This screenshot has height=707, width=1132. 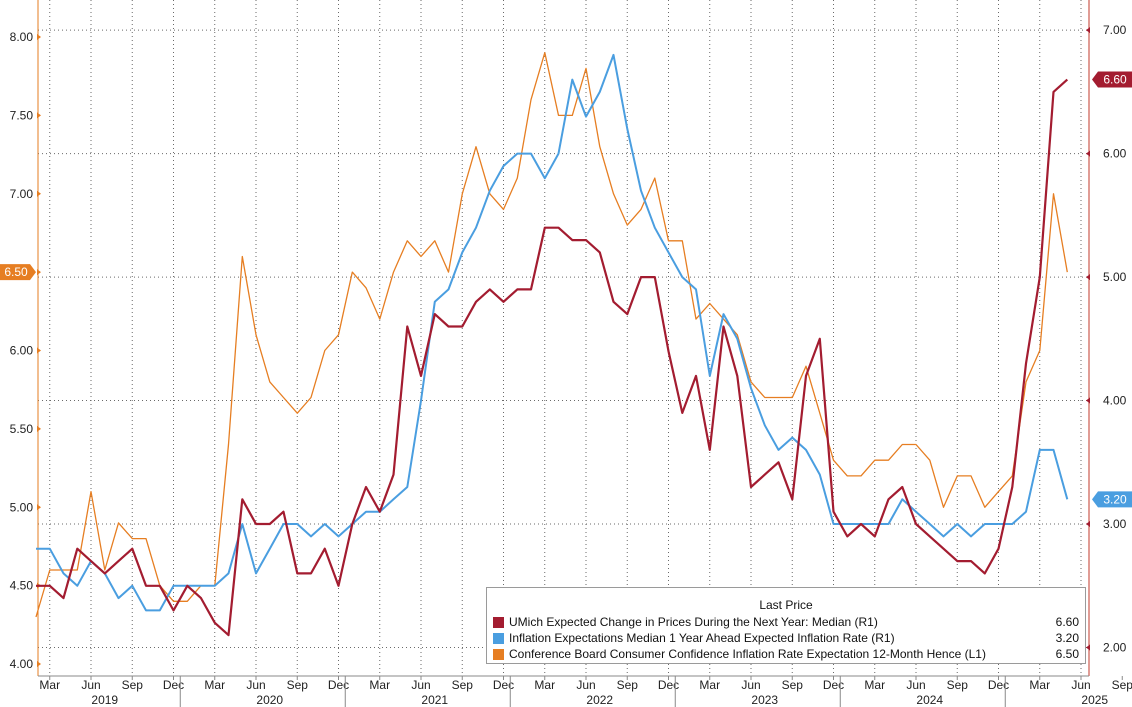 I want to click on x-year-label: 2025, so click(x=1094, y=700).